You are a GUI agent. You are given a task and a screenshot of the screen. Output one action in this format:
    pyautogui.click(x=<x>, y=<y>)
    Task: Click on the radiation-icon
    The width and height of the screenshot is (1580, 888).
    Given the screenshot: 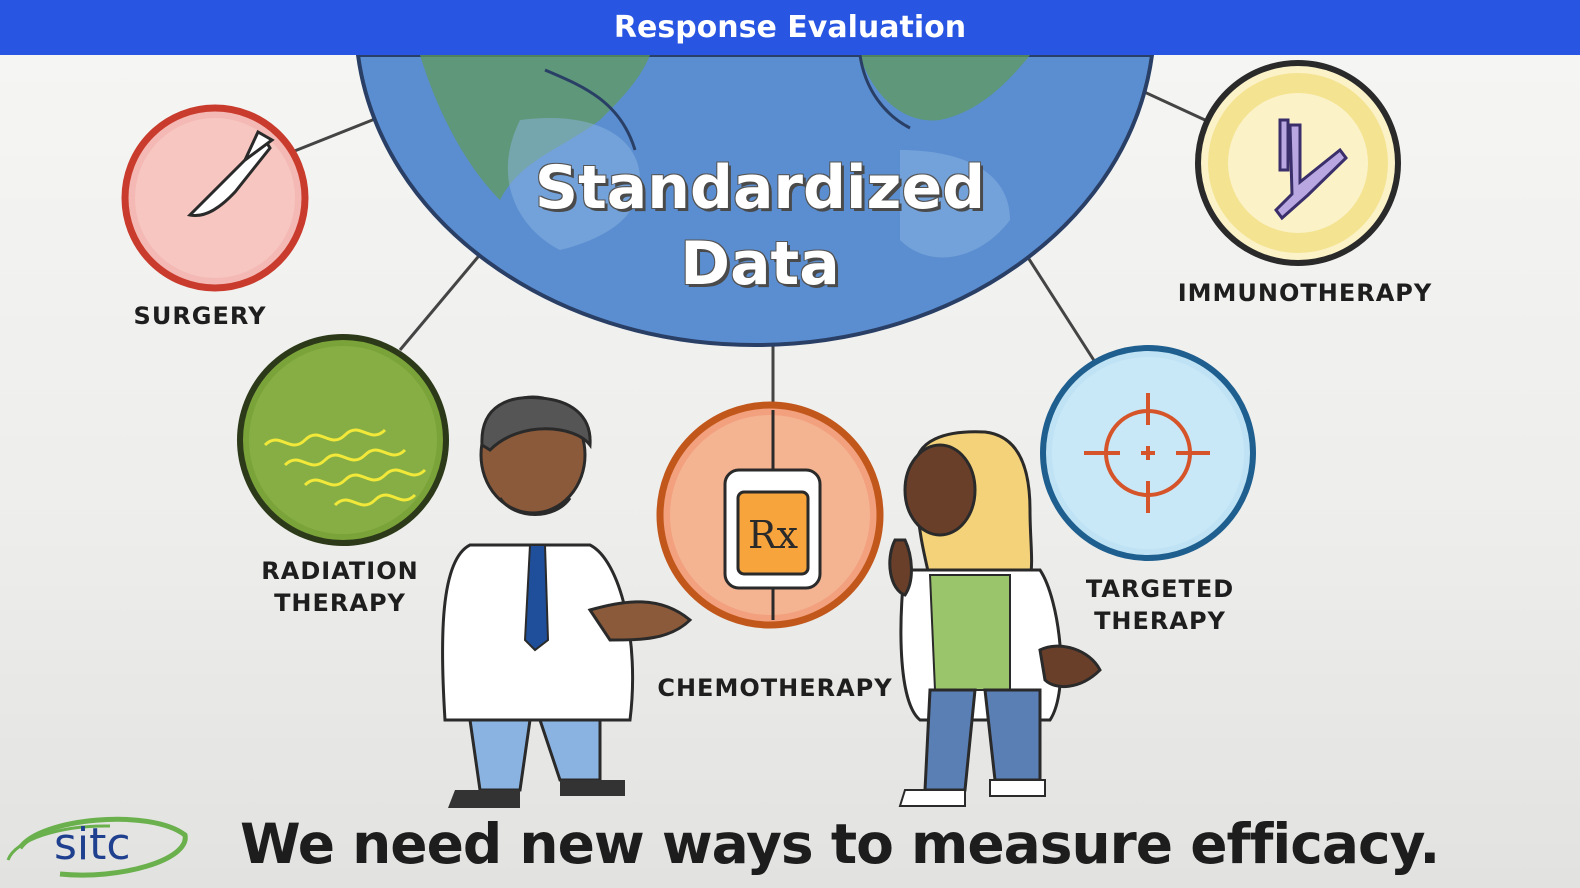 What is the action you would take?
    pyautogui.click(x=343, y=440)
    